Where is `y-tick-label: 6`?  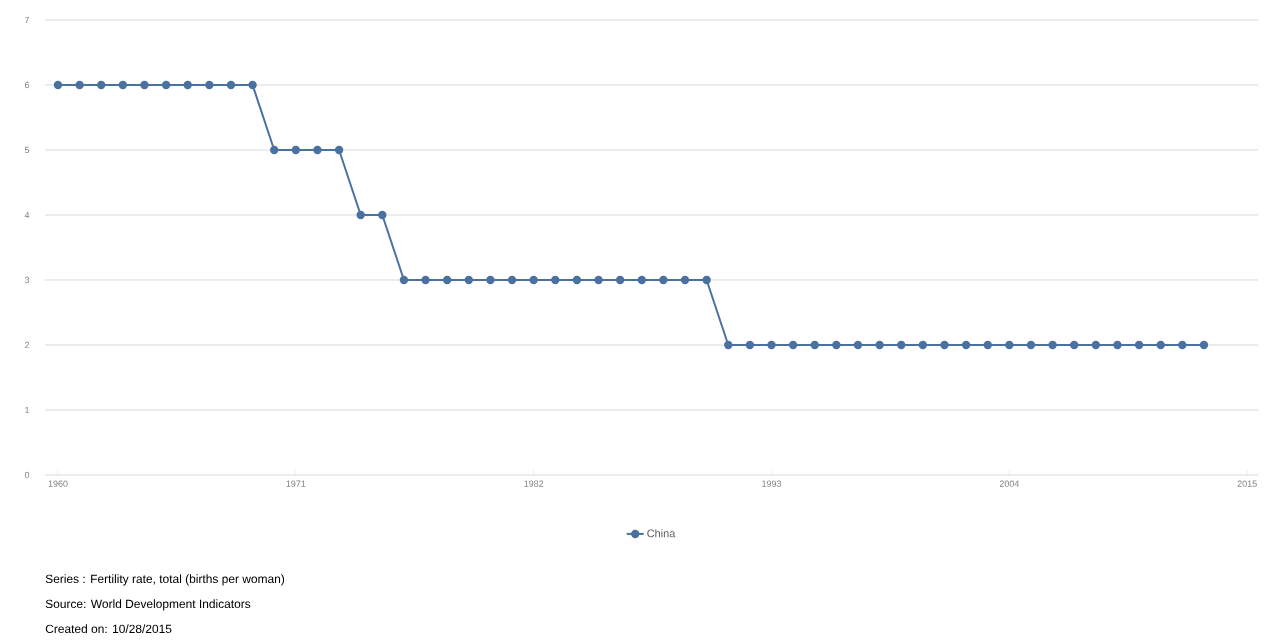 y-tick-label: 6 is located at coordinates (27, 85).